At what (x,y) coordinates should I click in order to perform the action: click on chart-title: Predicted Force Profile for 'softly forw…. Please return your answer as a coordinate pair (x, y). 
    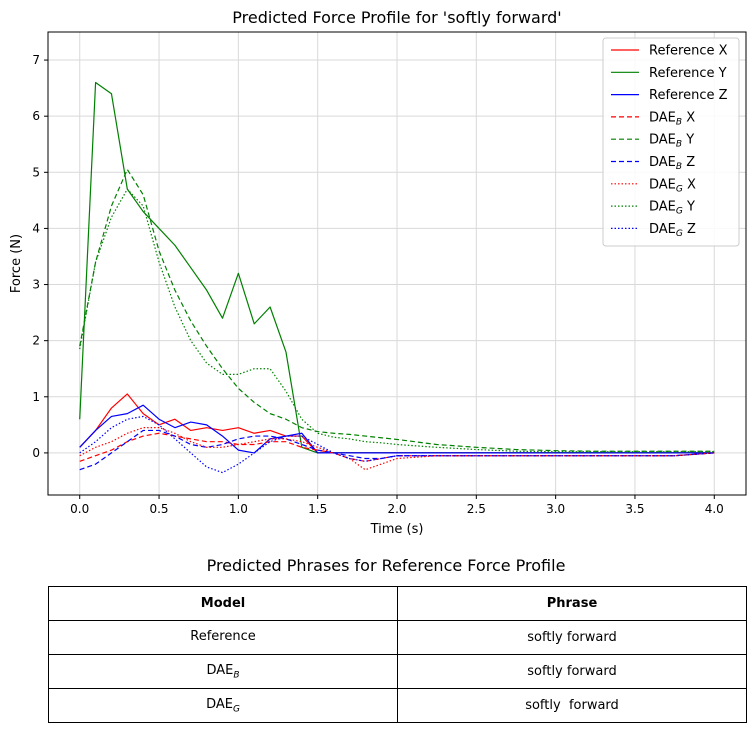
    Looking at the image, I should click on (396, 17).